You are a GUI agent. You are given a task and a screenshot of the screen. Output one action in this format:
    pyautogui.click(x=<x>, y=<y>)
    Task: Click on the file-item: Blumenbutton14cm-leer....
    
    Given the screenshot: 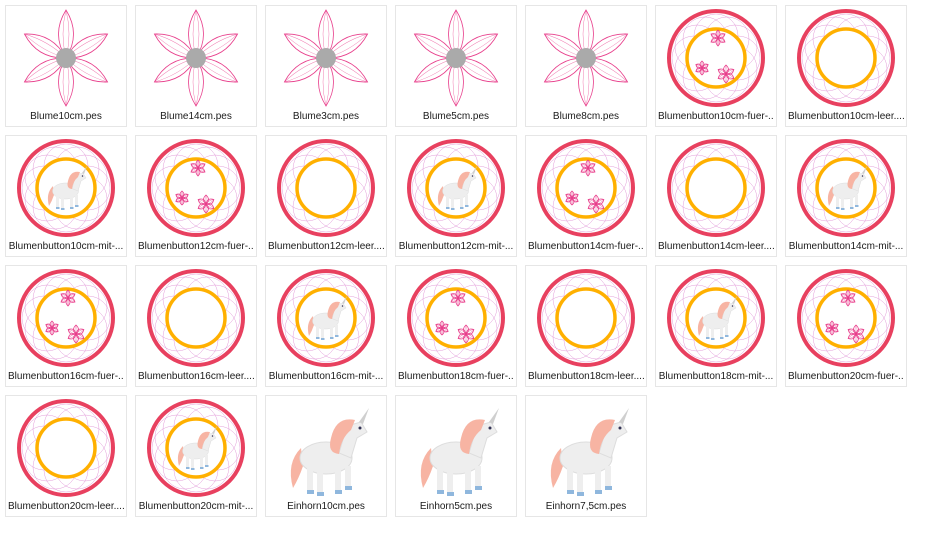 What is the action you would take?
    pyautogui.click(x=716, y=196)
    